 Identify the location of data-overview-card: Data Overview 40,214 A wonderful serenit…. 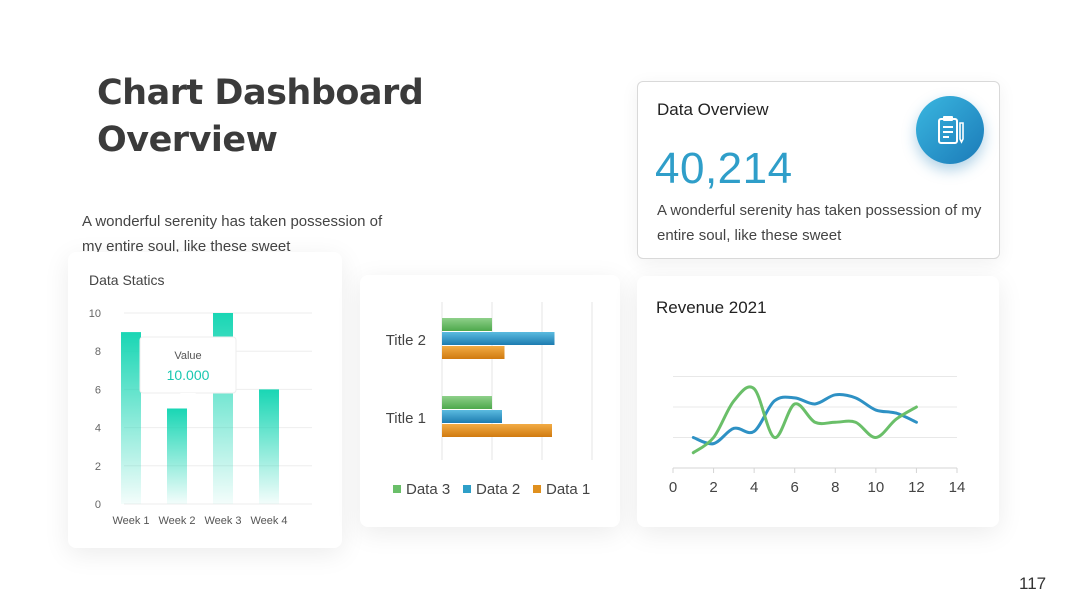
(818, 170).